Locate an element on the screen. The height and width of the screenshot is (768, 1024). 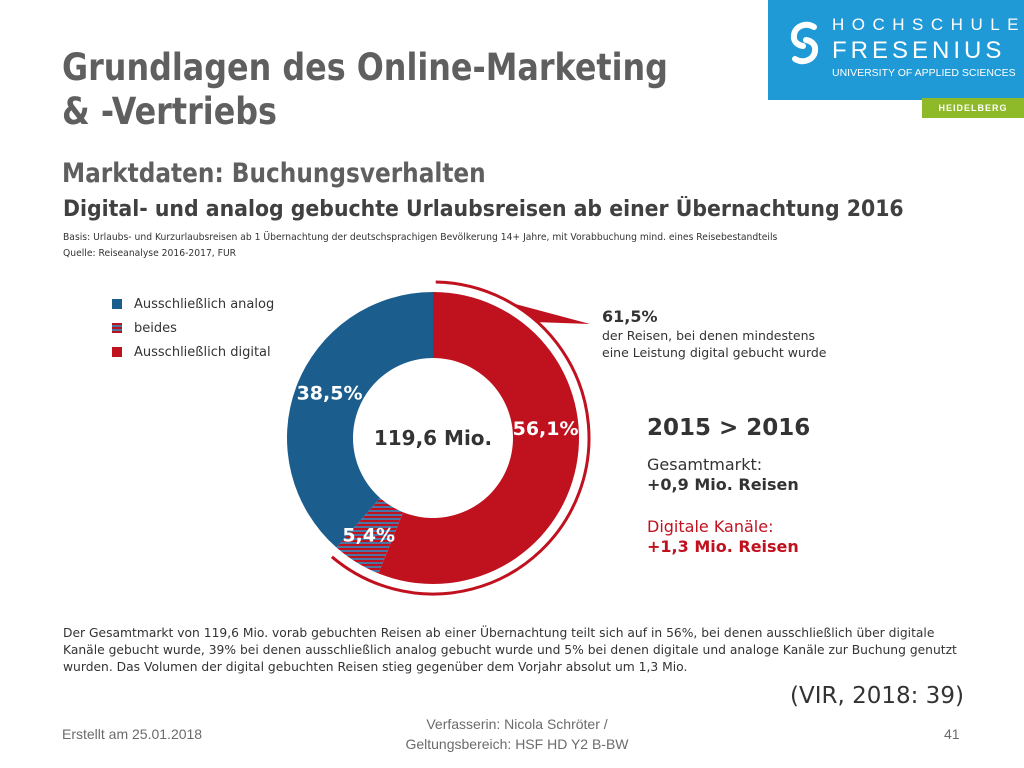
slide-title-line1: Grundlagen des Online-Marketing is located at coordinates (365, 67).